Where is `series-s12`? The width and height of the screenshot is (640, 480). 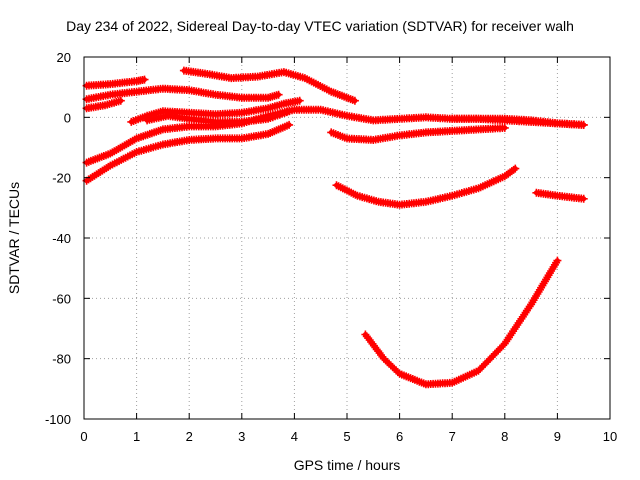 series-s12 is located at coordinates (560, 195).